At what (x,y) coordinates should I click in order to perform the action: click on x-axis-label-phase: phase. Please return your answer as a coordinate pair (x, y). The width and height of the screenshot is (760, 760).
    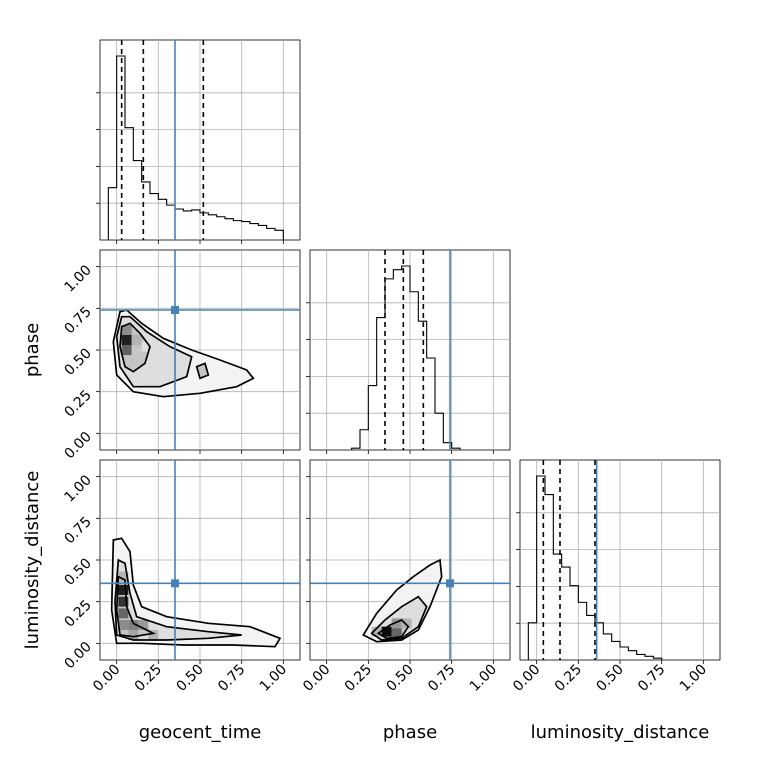
    Looking at the image, I should click on (410, 732).